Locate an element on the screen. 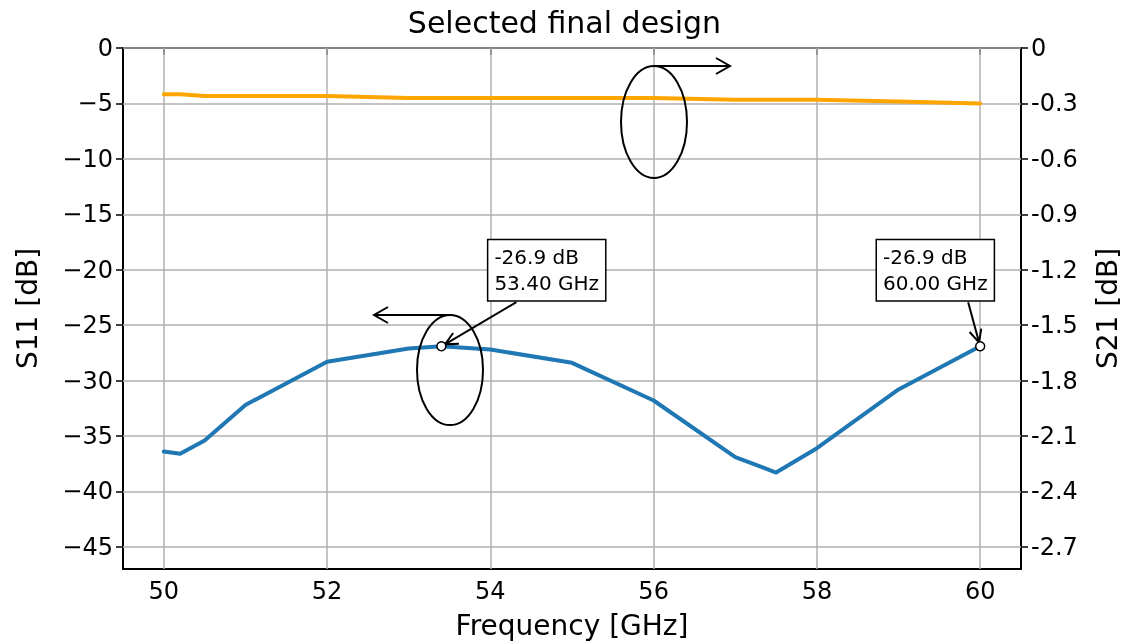 This screenshot has height=644, width=1129. y-tick-label: −5 is located at coordinates (95, 103).